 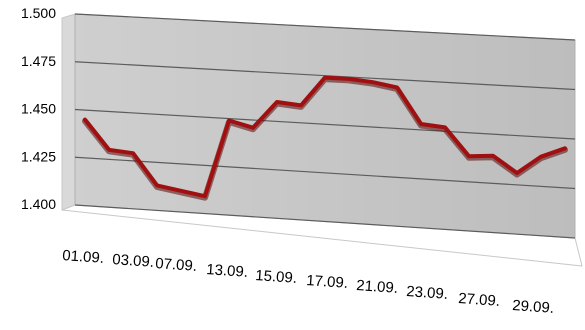 What do you see at coordinates (68, 112) in the screenshot?
I see `side-wall` at bounding box center [68, 112].